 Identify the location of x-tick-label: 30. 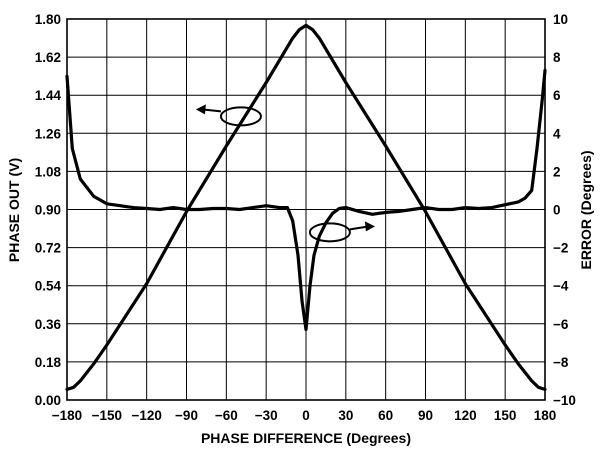
(345, 415).